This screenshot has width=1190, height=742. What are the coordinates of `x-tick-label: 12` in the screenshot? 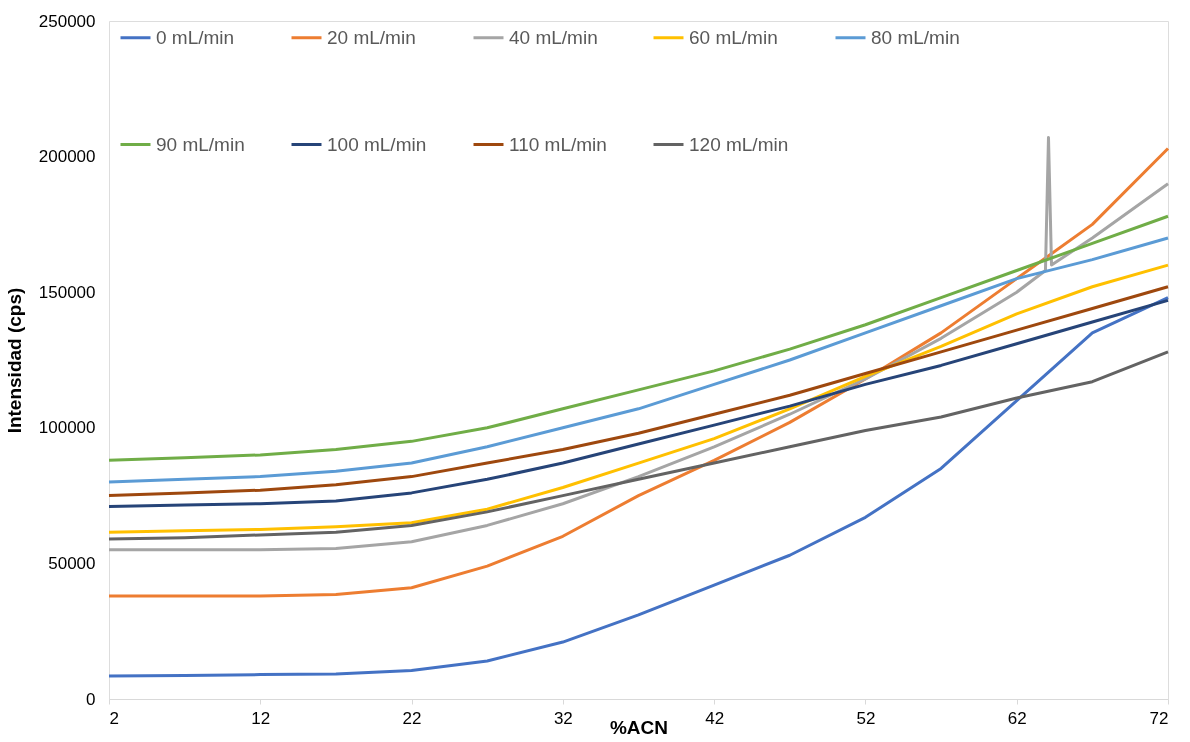 It's located at (261, 718).